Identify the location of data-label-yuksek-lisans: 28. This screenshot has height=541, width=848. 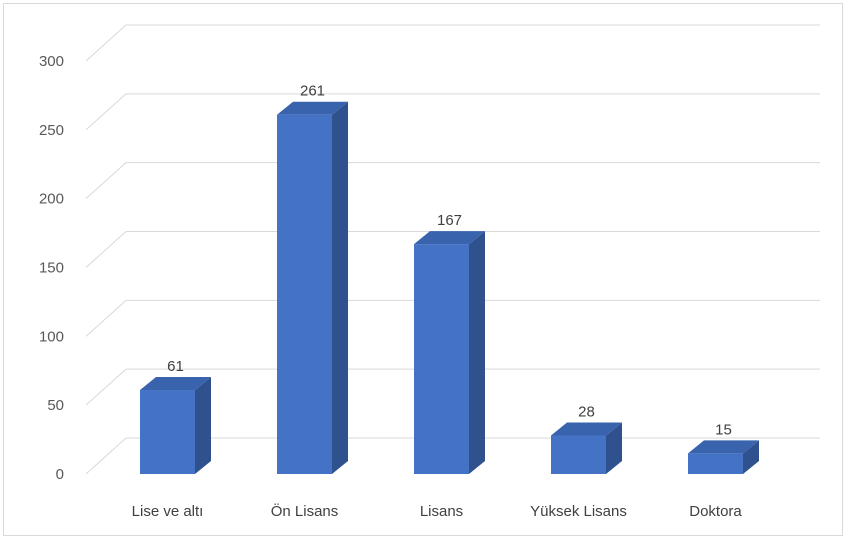
(586, 411).